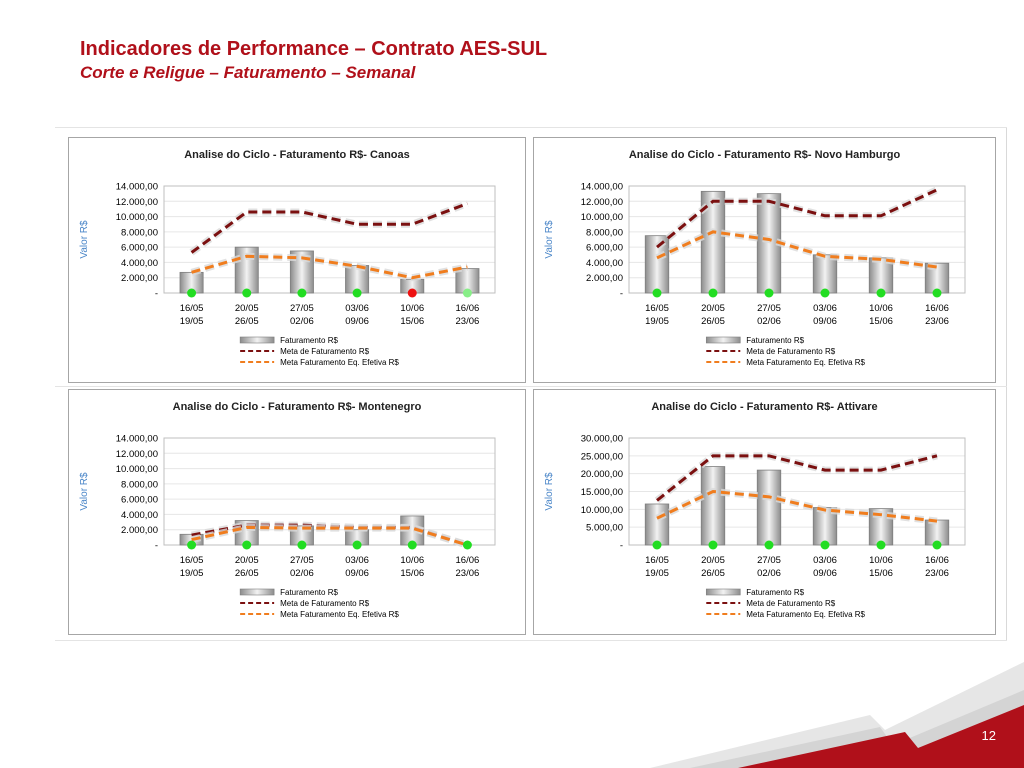  I want to click on y-tick-label: 30.000,00, so click(602, 439).